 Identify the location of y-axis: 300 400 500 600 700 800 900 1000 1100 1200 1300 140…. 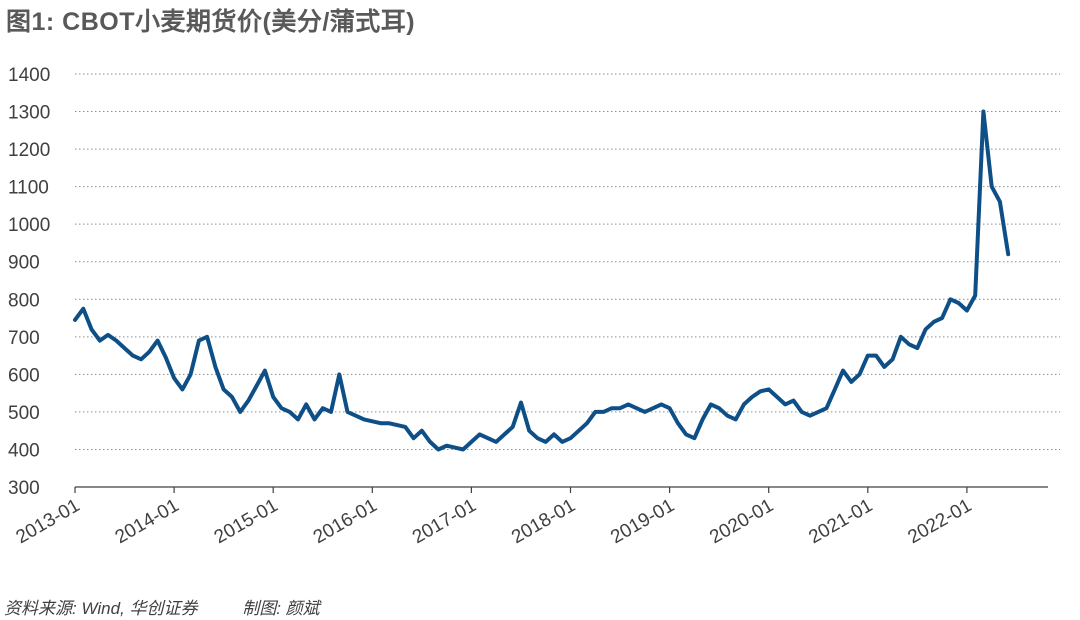
(29, 282).